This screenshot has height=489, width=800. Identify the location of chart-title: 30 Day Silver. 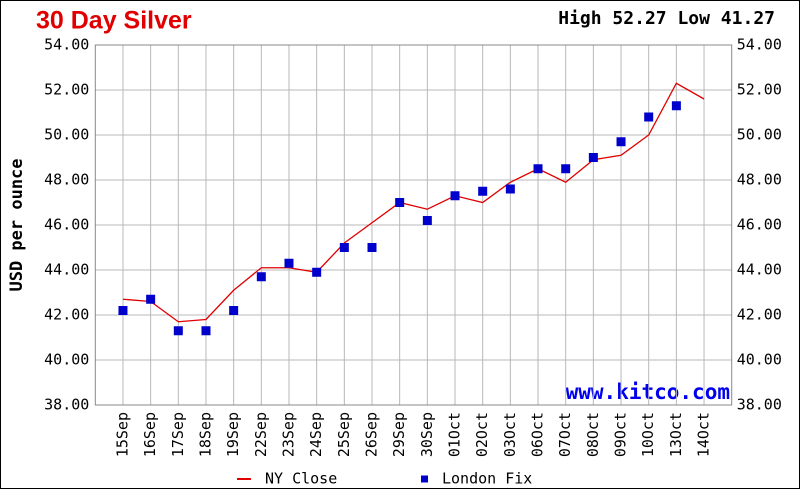
(114, 21).